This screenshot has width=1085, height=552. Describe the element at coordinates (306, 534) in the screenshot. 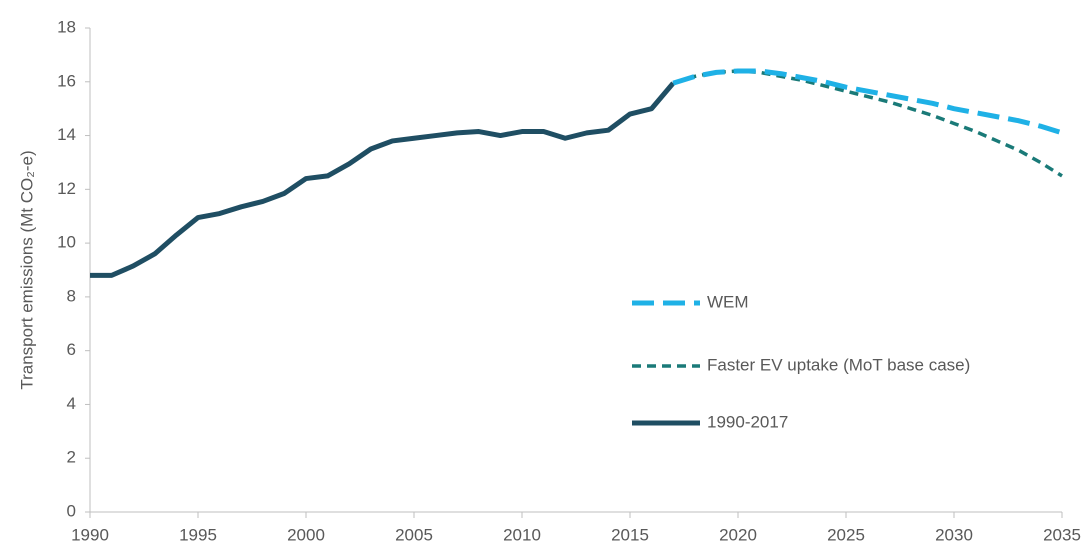

I see `x-tick-label: 2000` at that location.